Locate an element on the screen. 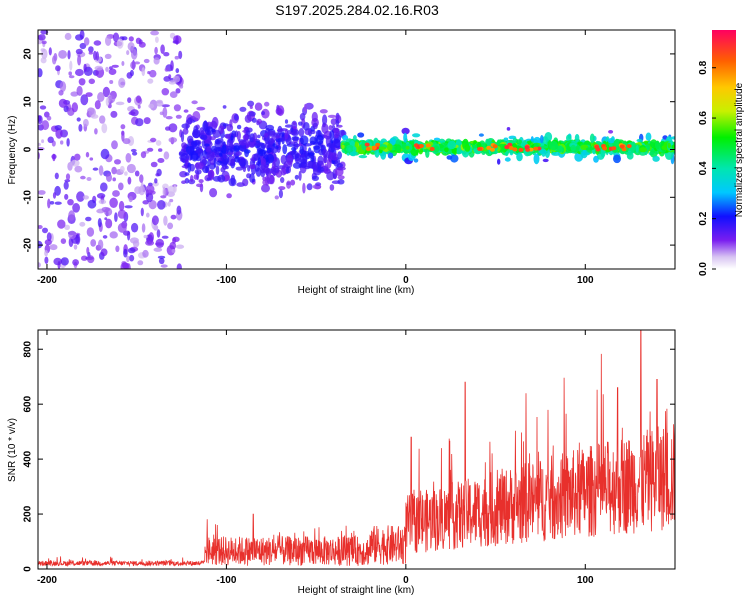 The image size is (750, 600). spectrogram-y-axis-label: Frequency (Hz) is located at coordinates (12, 150).